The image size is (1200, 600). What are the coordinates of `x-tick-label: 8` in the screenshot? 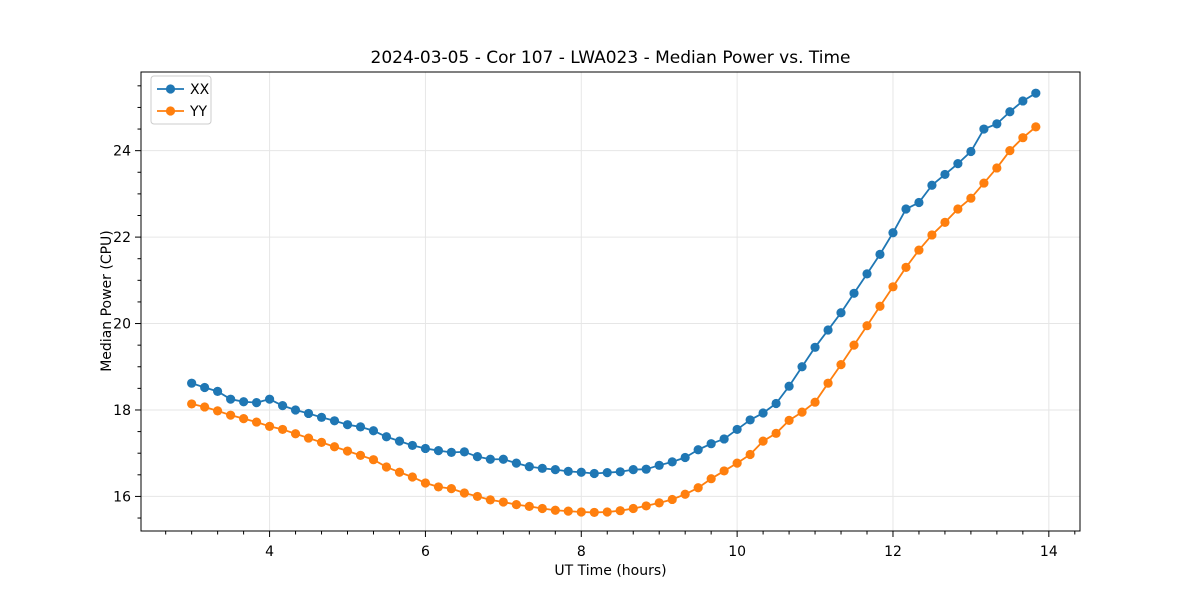 It's located at (581, 552).